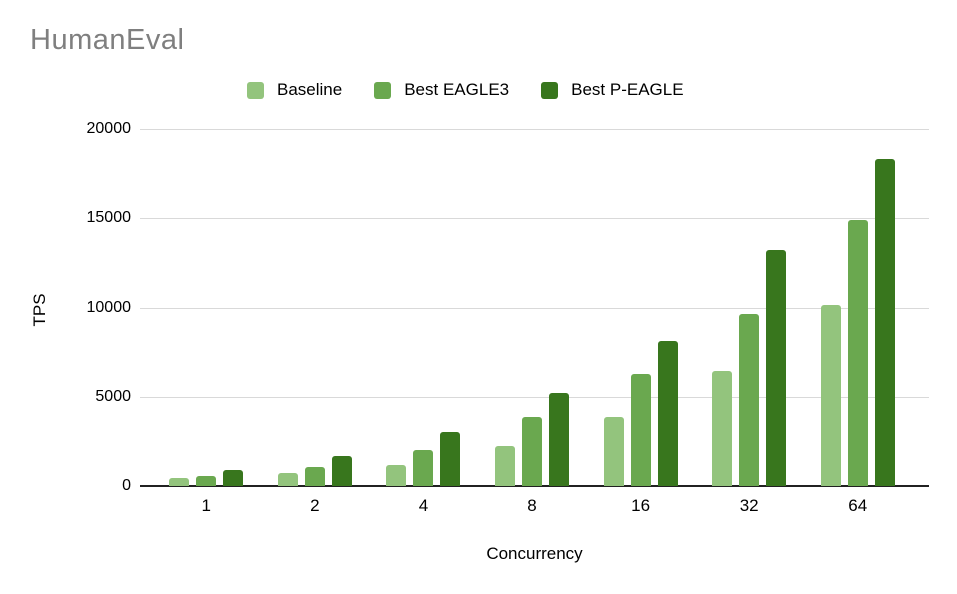 Image resolution: width=957 pixels, height=594 pixels. I want to click on x-tick-label-2: 2, so click(315, 505).